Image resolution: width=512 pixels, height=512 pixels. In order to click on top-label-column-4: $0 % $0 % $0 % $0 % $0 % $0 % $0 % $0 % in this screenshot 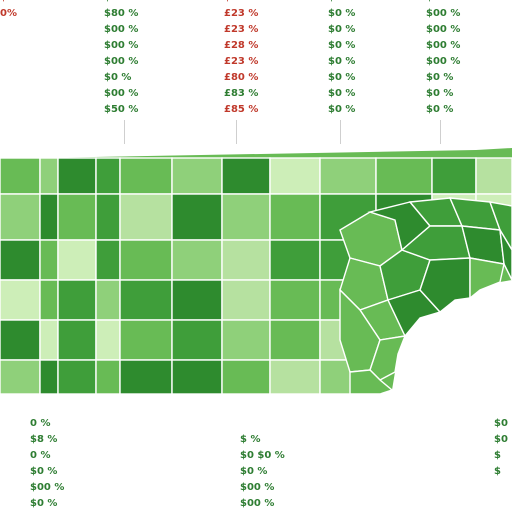, I will do `click(341, 59)`.